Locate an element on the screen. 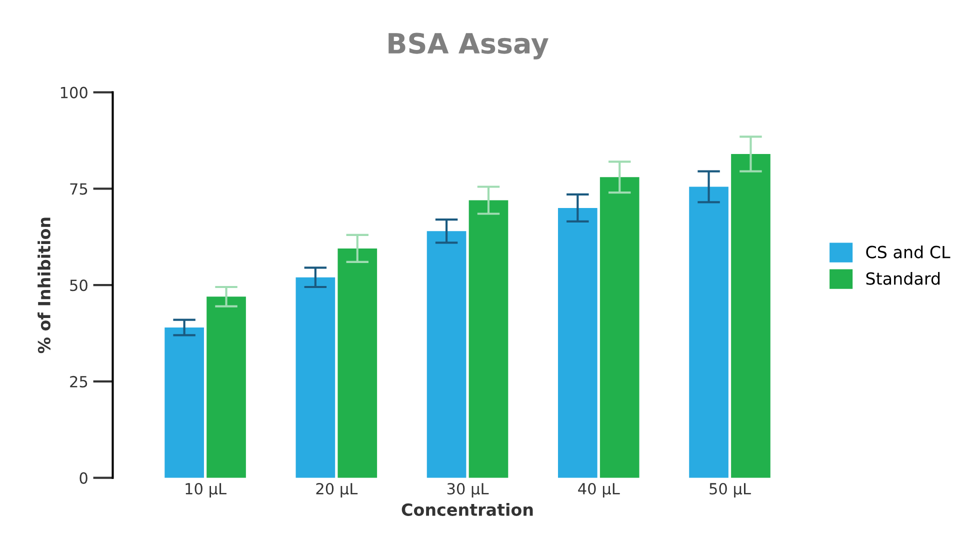 This screenshot has width=974, height=543. chart-title: BSA Assay is located at coordinates (468, 46).